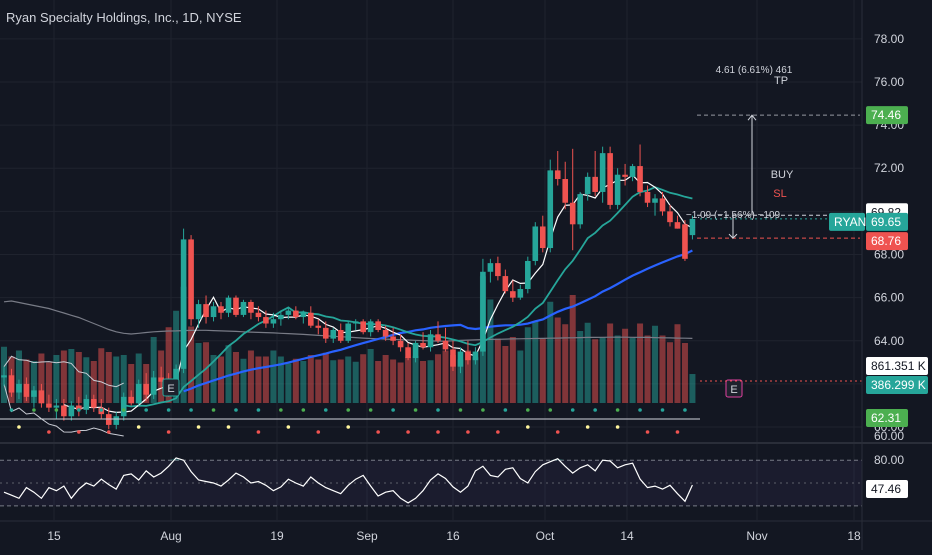 The width and height of the screenshot is (932, 555). I want to click on earnings-marker-label: E, so click(733, 390).